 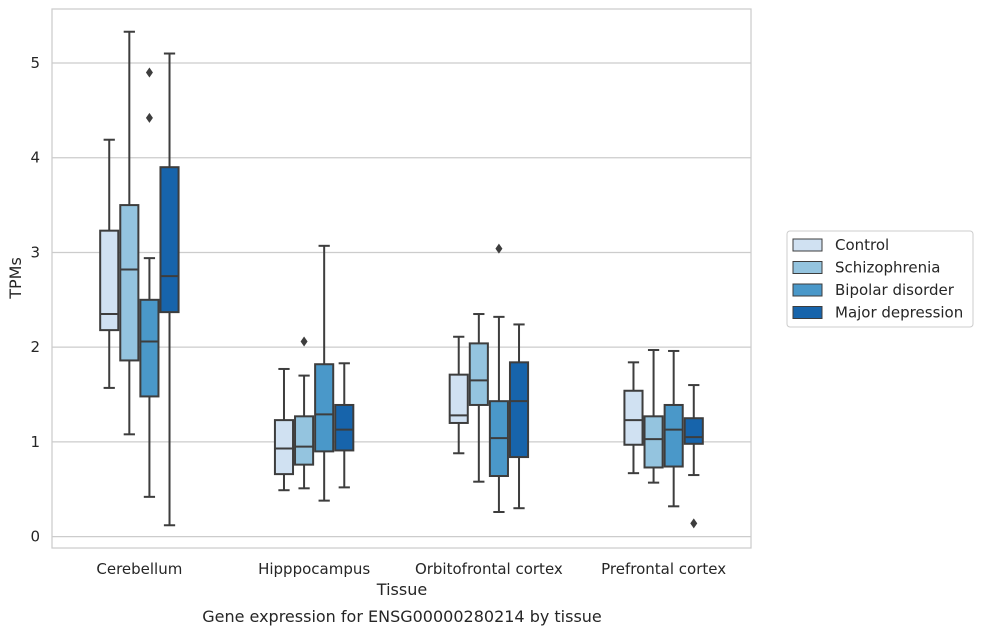 What do you see at coordinates (35, 347) in the screenshot?
I see `y-tick-label-2: 2` at bounding box center [35, 347].